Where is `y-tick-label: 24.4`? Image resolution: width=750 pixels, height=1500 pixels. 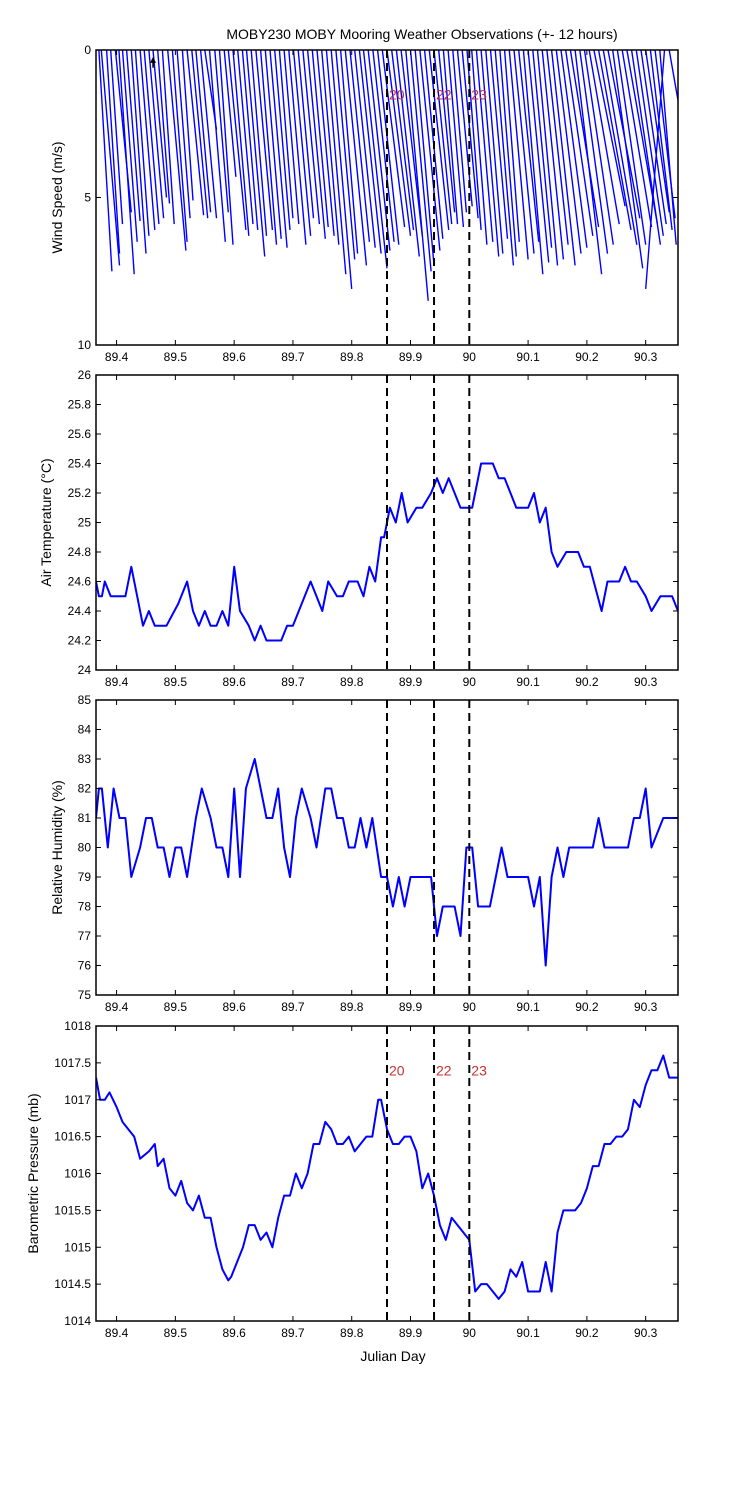
y-tick-label: 24.4 is located at coordinates (80, 611).